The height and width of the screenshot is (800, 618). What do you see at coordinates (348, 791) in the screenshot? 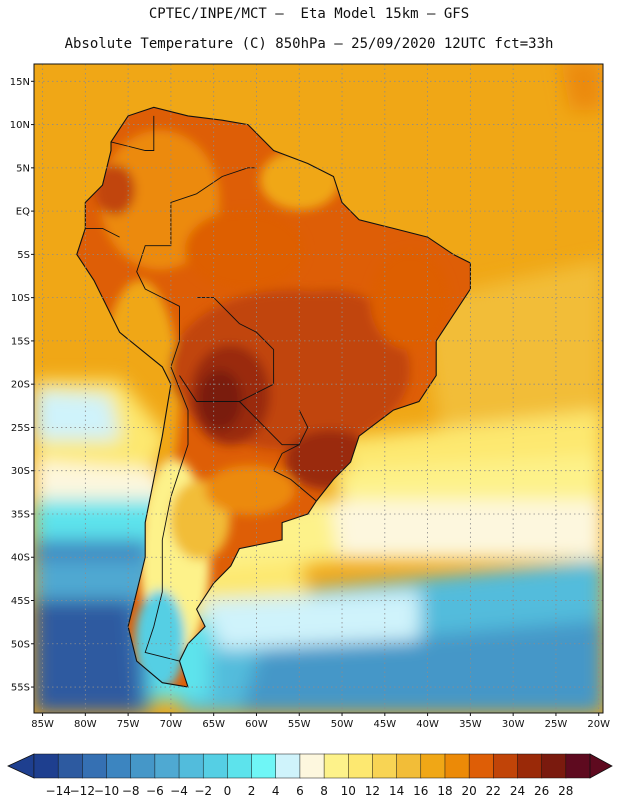
I see `colorbar-label: 10` at bounding box center [348, 791].